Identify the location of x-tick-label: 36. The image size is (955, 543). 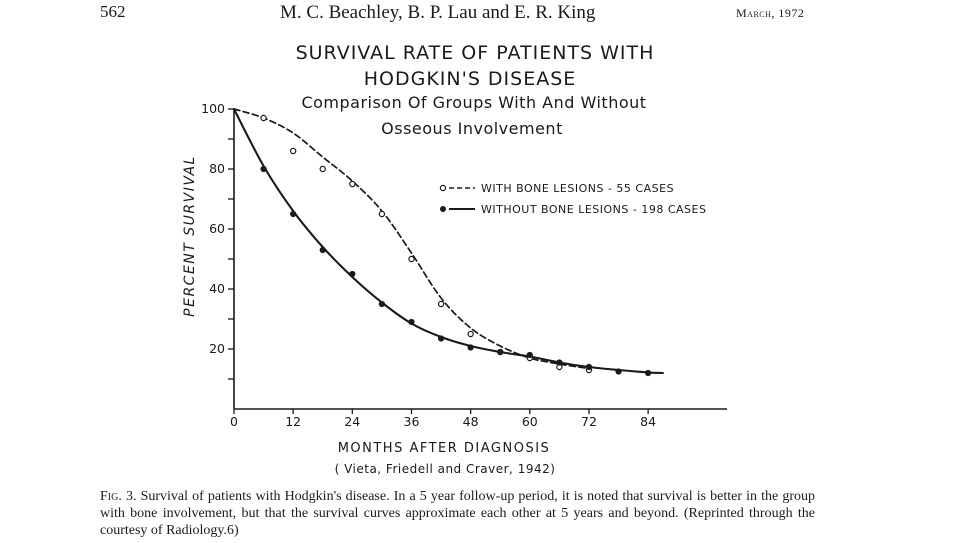
(412, 421).